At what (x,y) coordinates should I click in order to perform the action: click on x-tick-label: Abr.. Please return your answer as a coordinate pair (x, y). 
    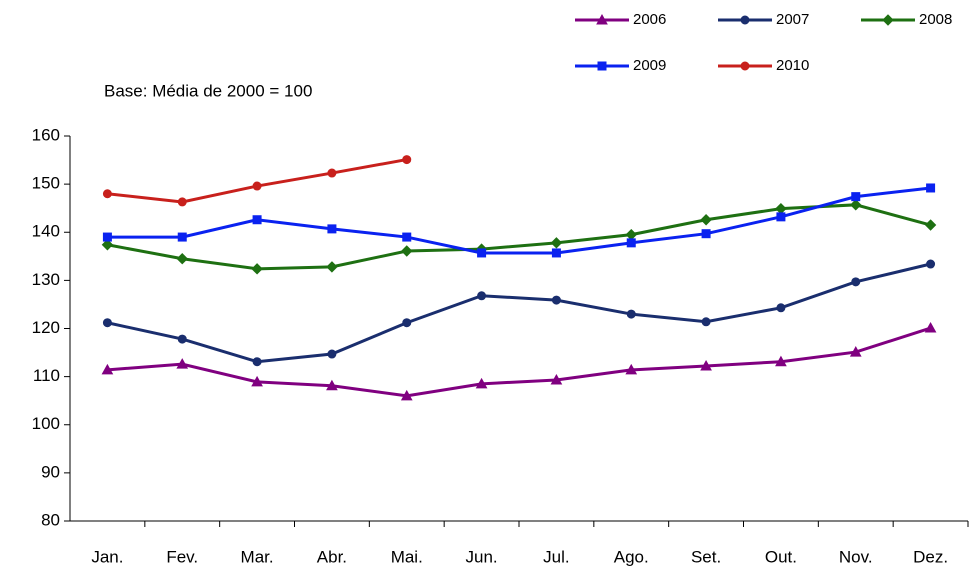
    Looking at the image, I should click on (332, 556).